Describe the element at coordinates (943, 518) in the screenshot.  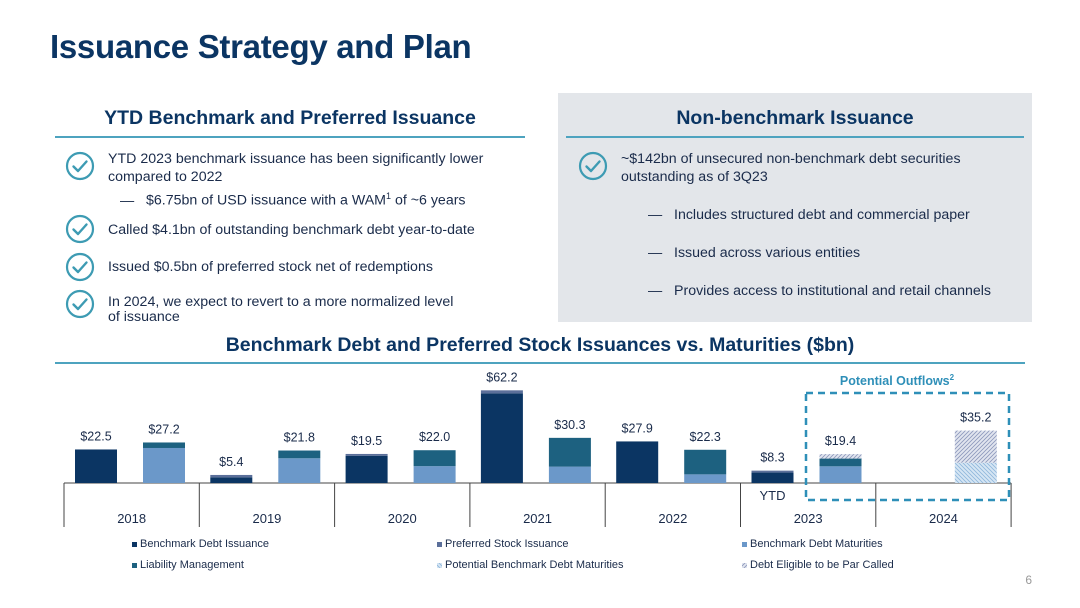
I see `x-tick-label: 2024` at that location.